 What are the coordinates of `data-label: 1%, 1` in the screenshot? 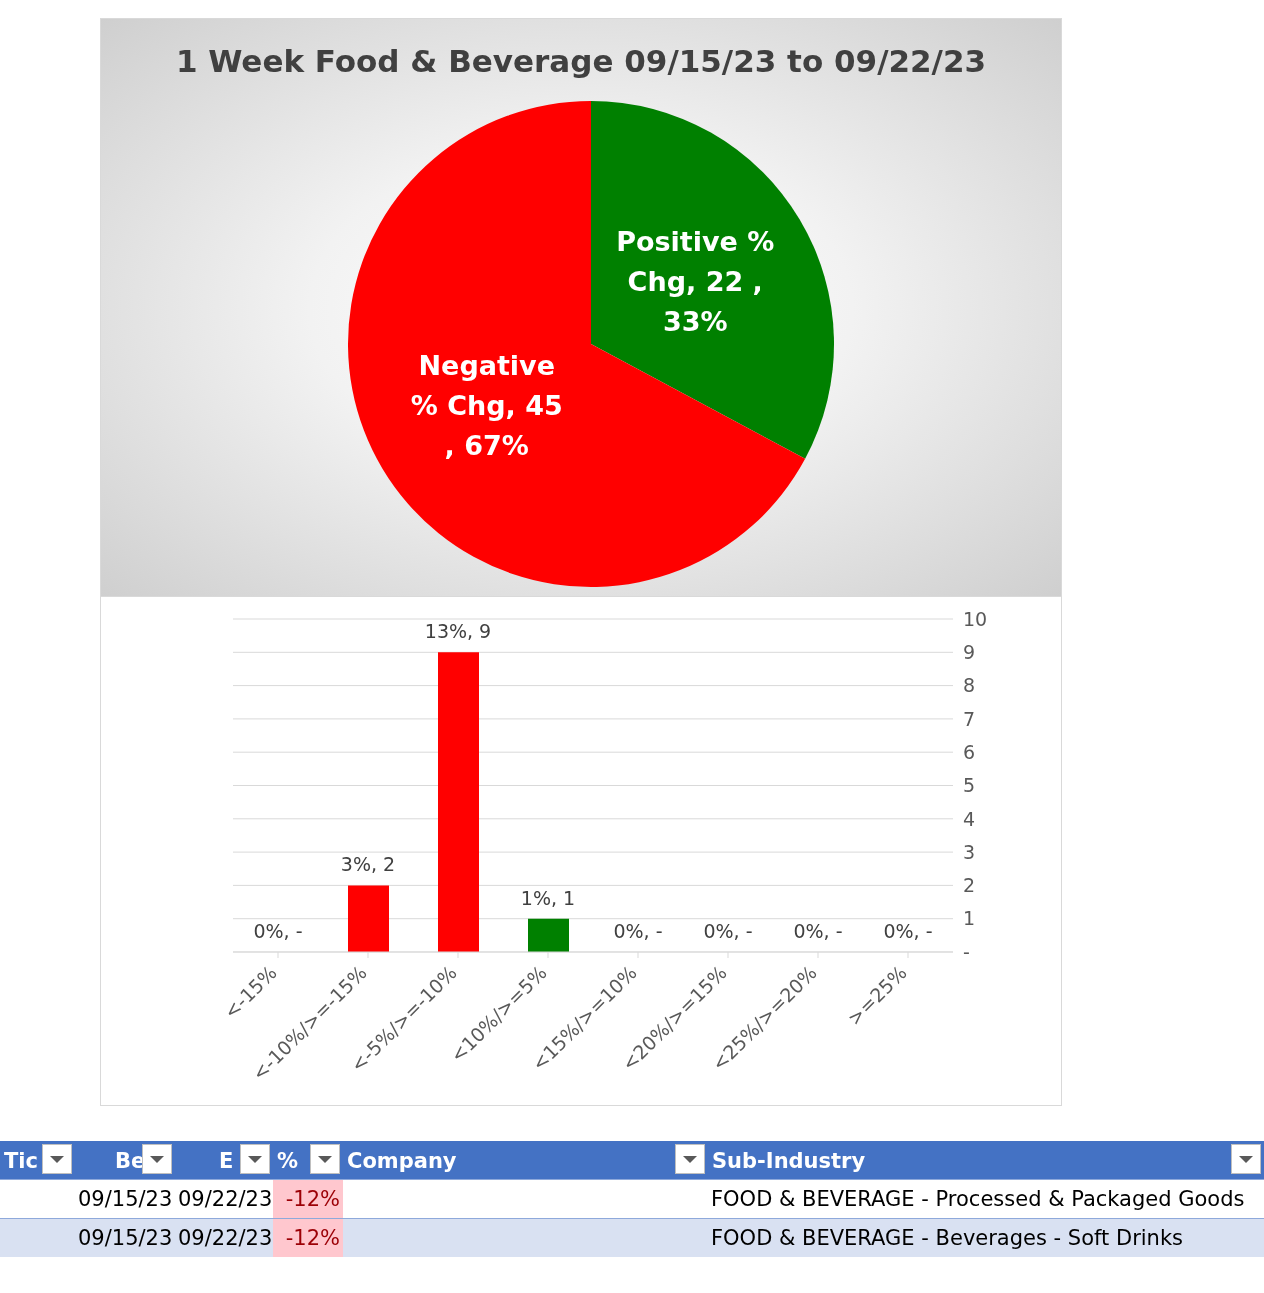 It's located at (548, 897).